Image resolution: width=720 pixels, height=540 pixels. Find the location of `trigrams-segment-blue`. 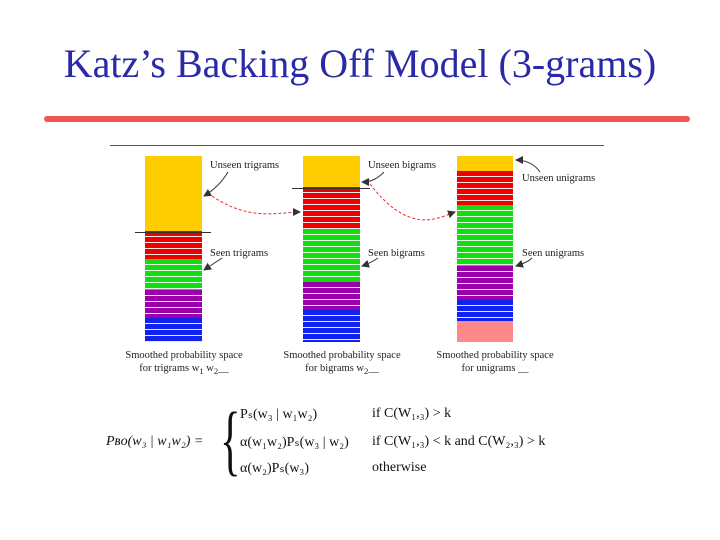

trigrams-segment-blue is located at coordinates (173, 330).